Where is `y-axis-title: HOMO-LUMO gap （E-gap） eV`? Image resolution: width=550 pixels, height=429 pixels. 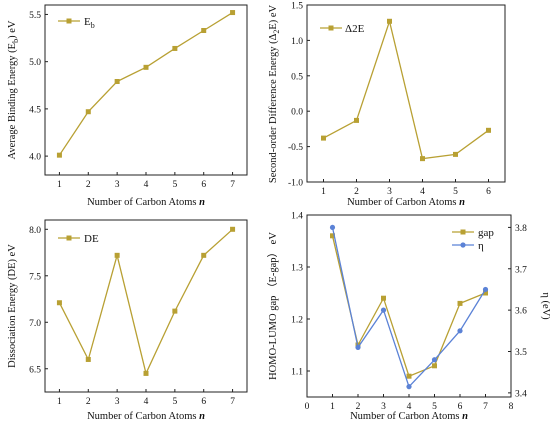
y-axis-title: HOMO-LUMO gap （E-gap） eV is located at coordinates (273, 306).